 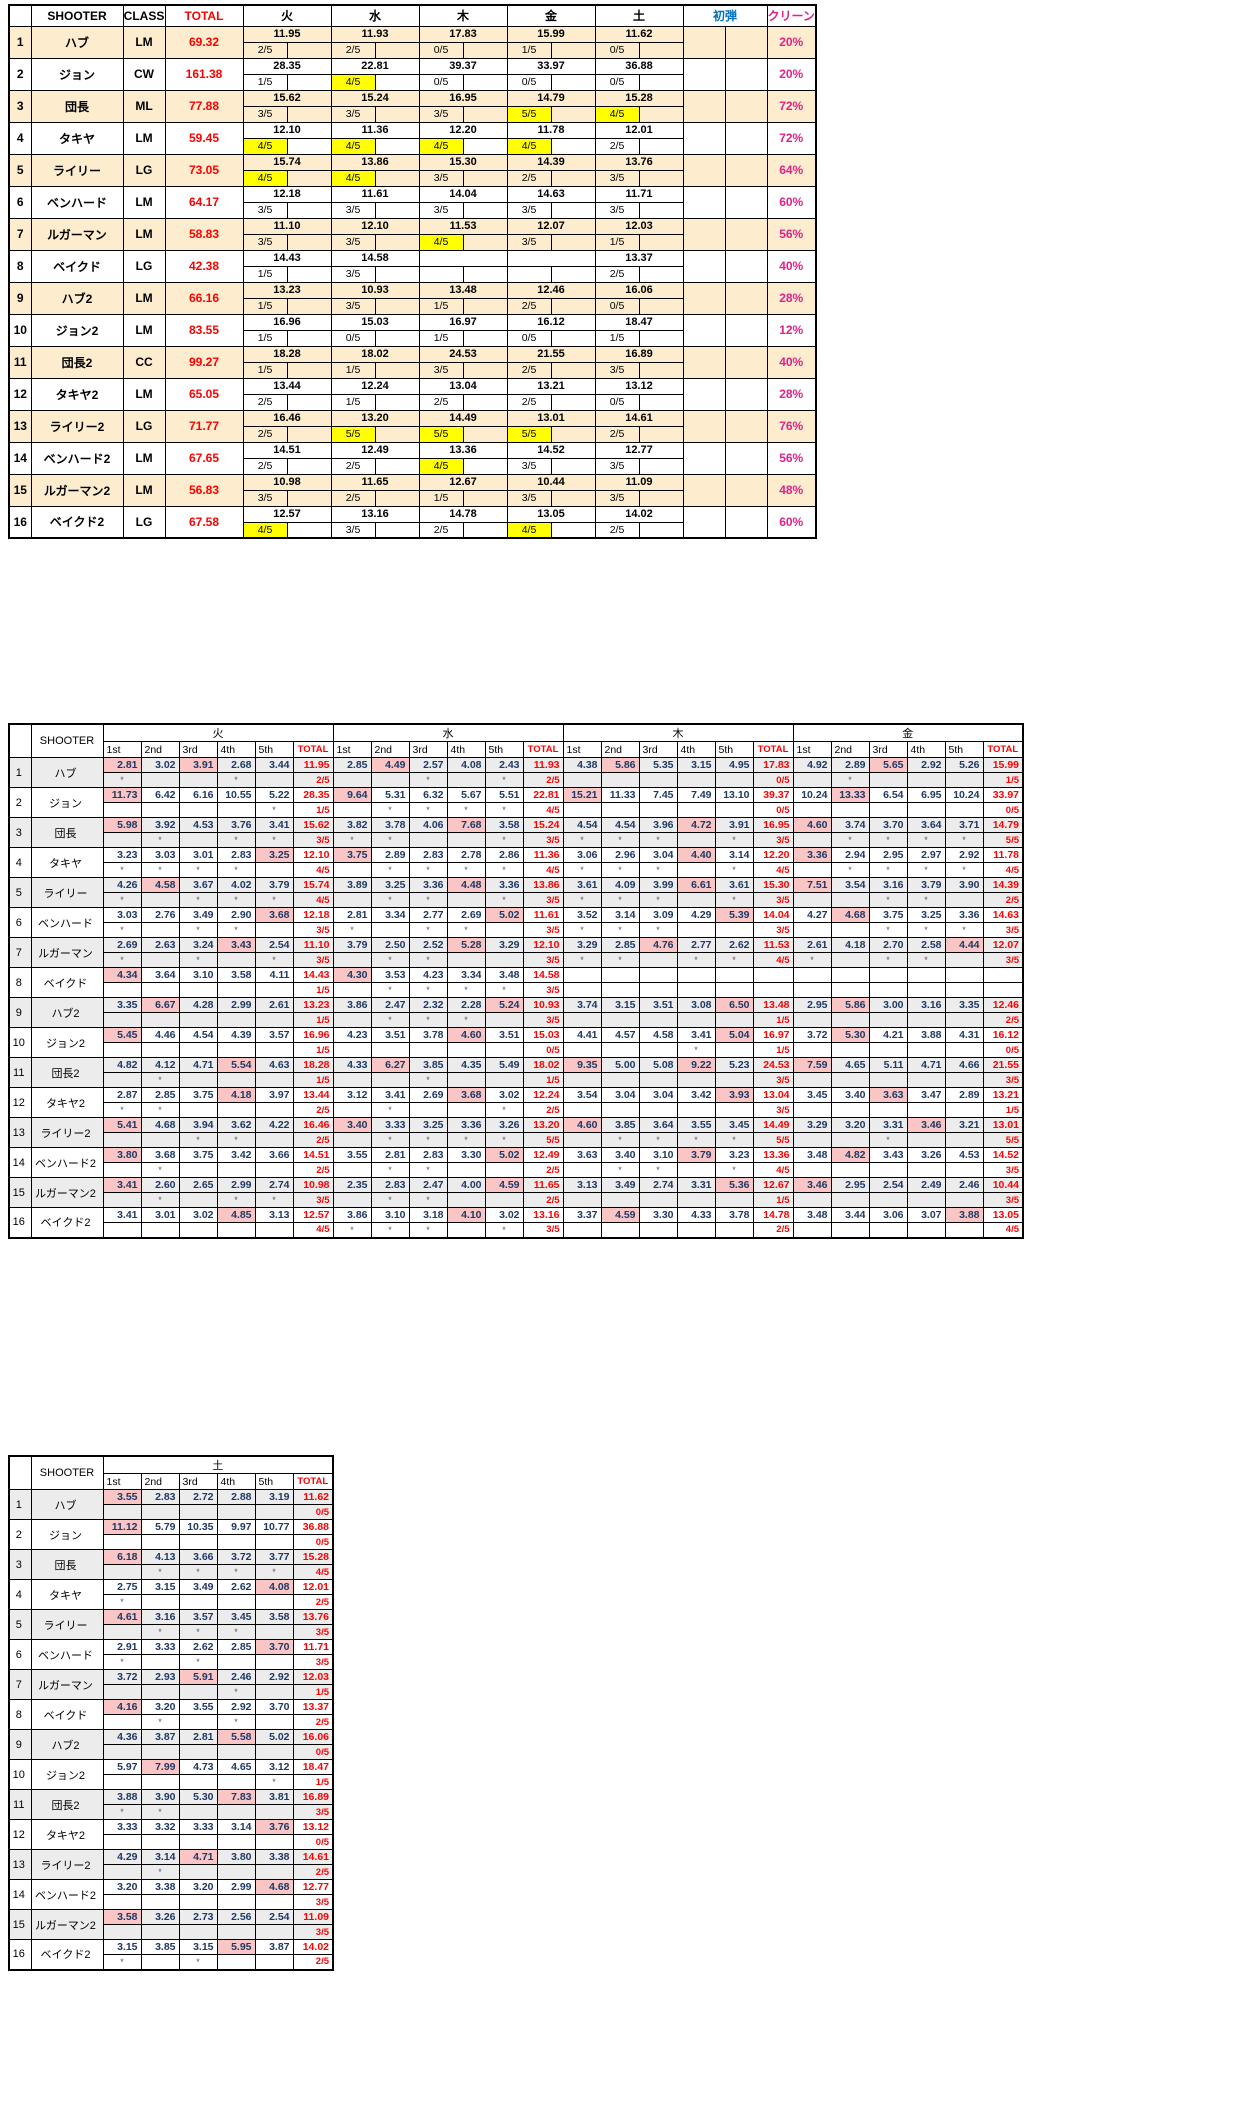 I want to click on summary-day-time: 16.46, so click(x=287, y=418).